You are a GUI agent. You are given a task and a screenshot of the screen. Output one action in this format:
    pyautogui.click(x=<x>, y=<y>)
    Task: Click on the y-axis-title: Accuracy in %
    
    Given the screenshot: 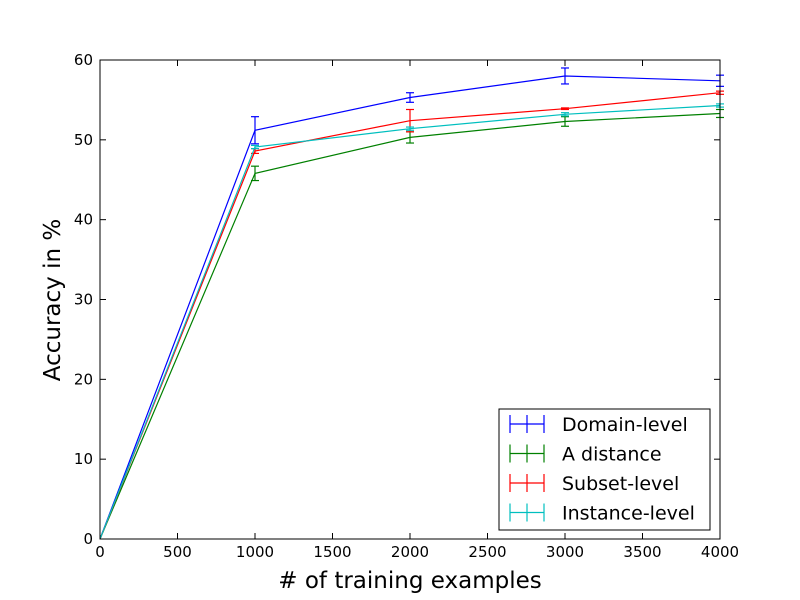 What is the action you would take?
    pyautogui.click(x=53, y=300)
    